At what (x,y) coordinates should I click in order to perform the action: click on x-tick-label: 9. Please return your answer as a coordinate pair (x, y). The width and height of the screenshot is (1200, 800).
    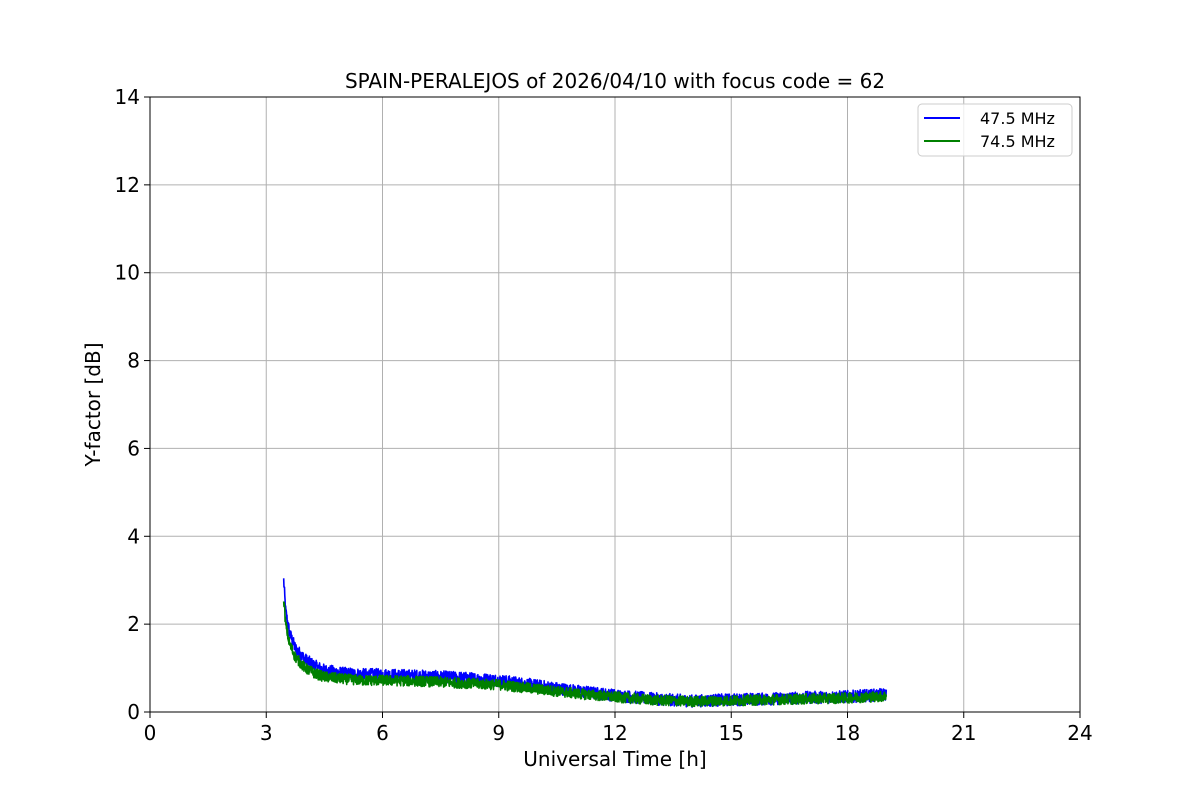
    Looking at the image, I should click on (498, 733).